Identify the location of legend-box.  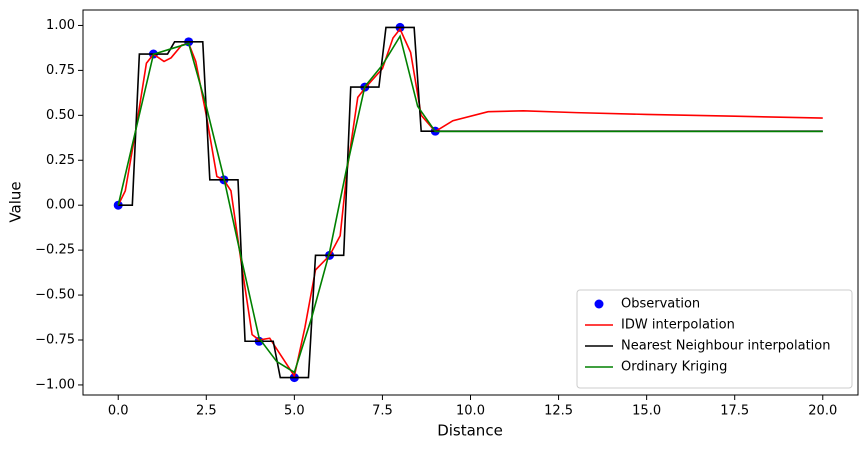
(714, 339).